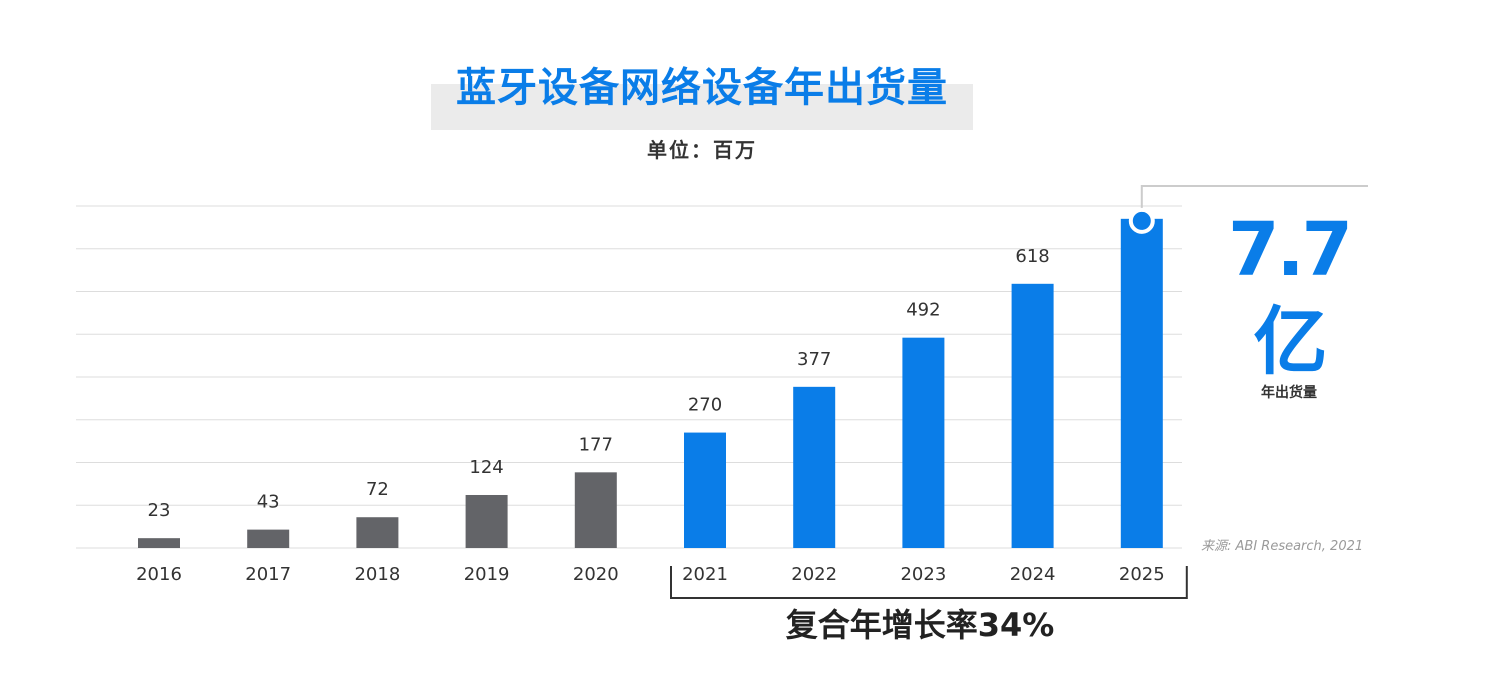 The image size is (1502, 684). I want to click on highlight-value: 7.7亿, so click(1290, 296).